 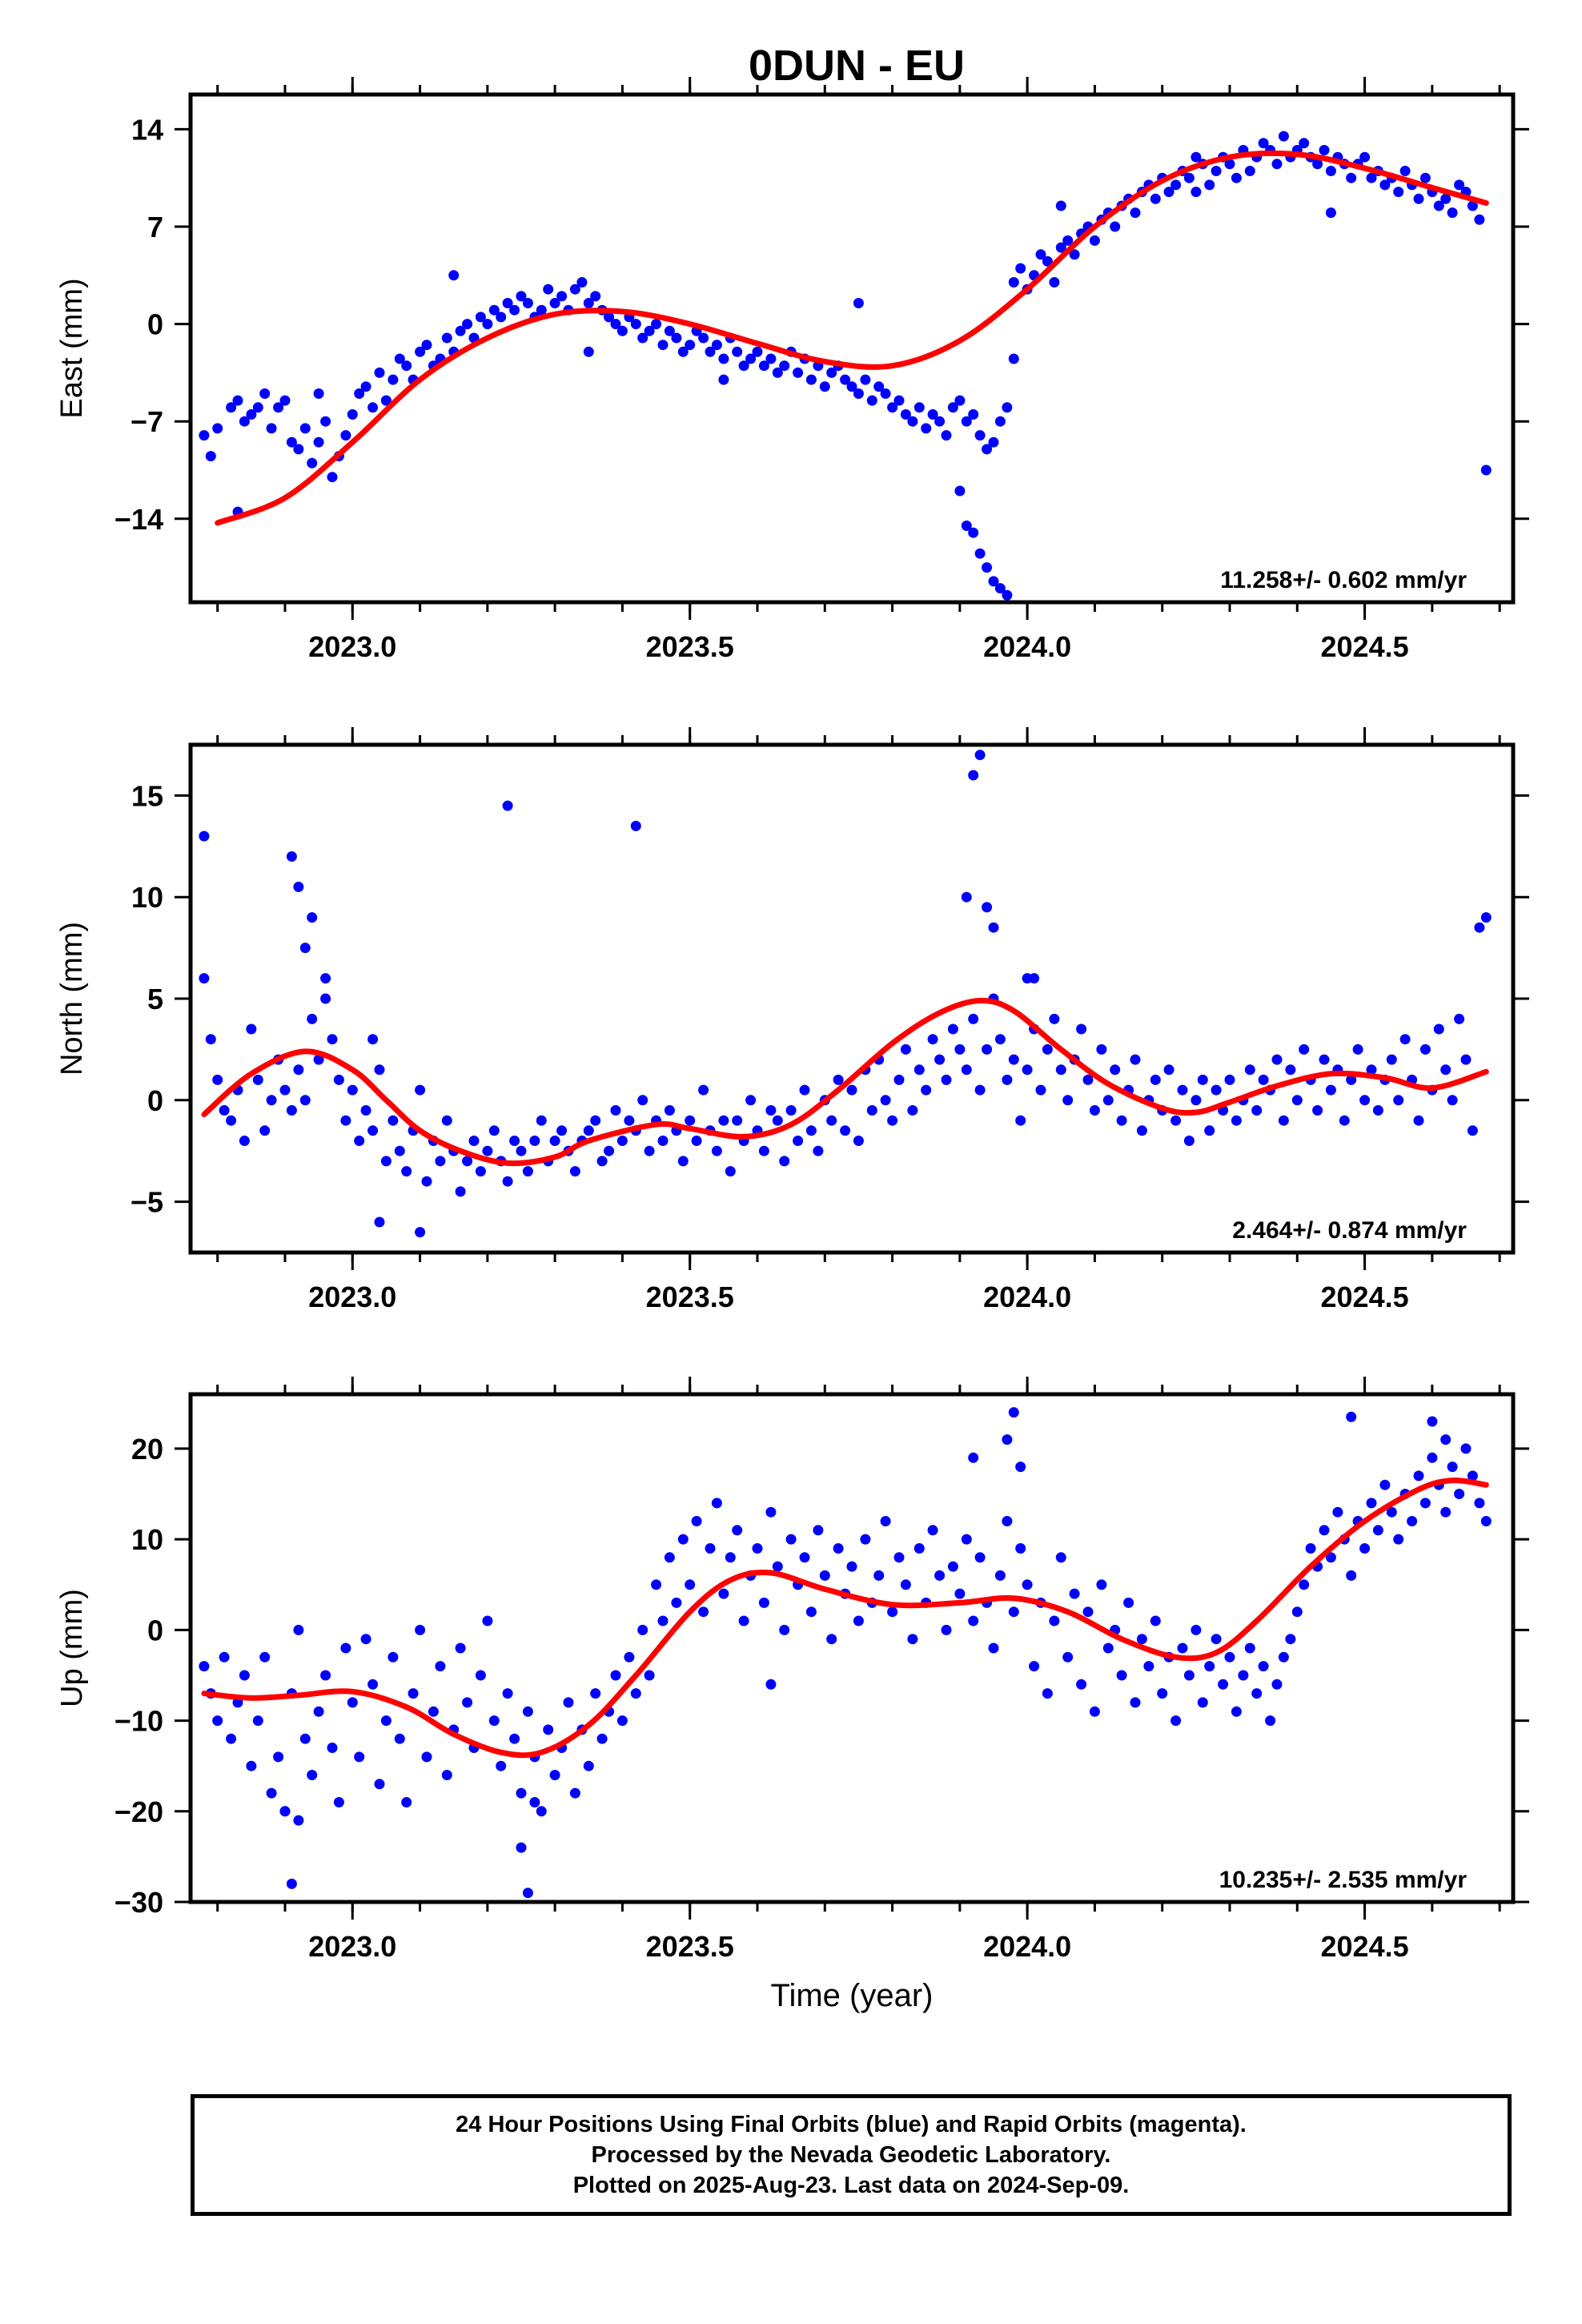 What do you see at coordinates (1365, 646) in the screenshot?
I see `east-x-tick-label: 2024.5` at bounding box center [1365, 646].